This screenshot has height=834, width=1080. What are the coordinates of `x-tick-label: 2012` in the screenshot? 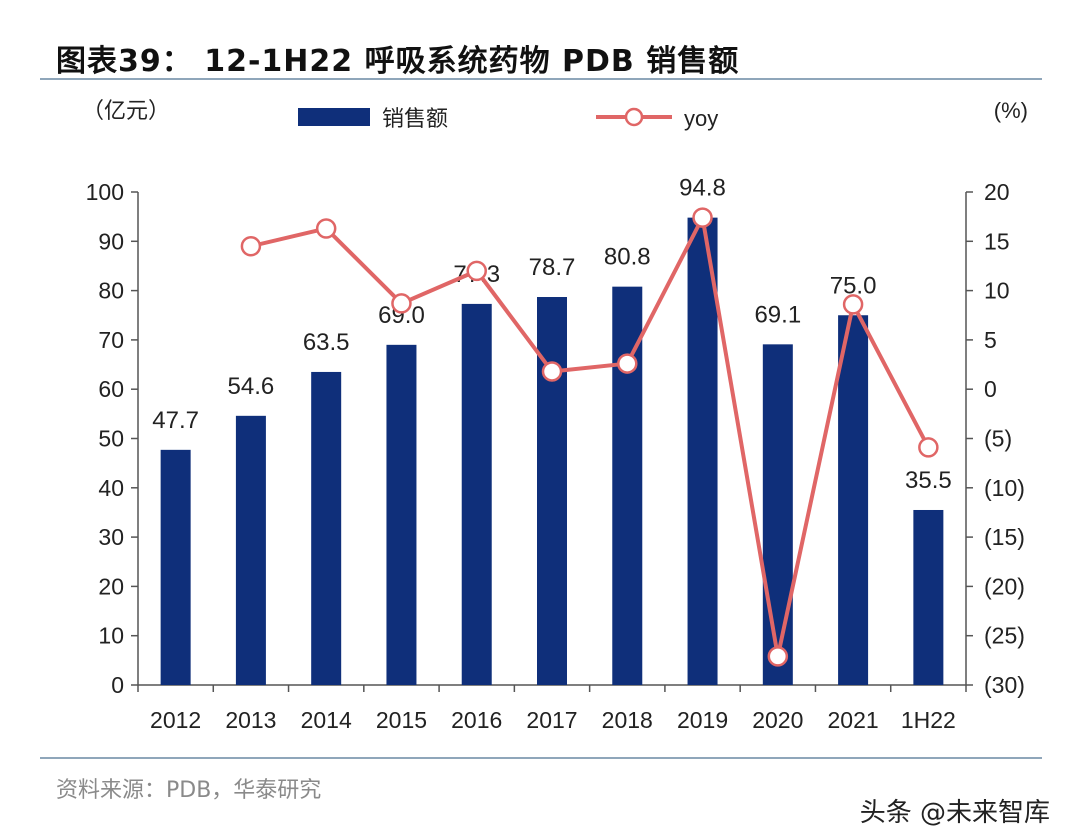 It's located at (175, 720).